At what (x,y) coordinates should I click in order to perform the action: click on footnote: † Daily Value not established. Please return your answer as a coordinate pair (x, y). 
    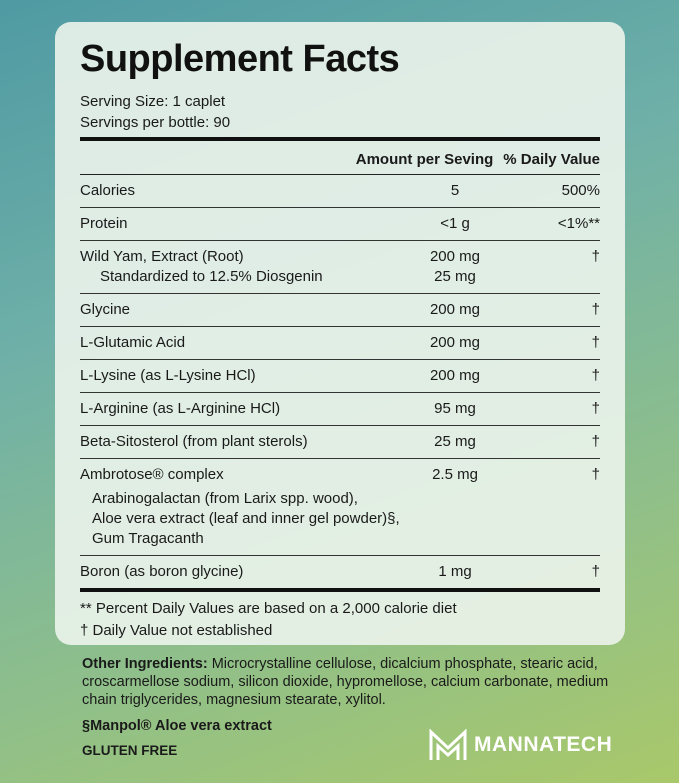
    Looking at the image, I should click on (176, 630).